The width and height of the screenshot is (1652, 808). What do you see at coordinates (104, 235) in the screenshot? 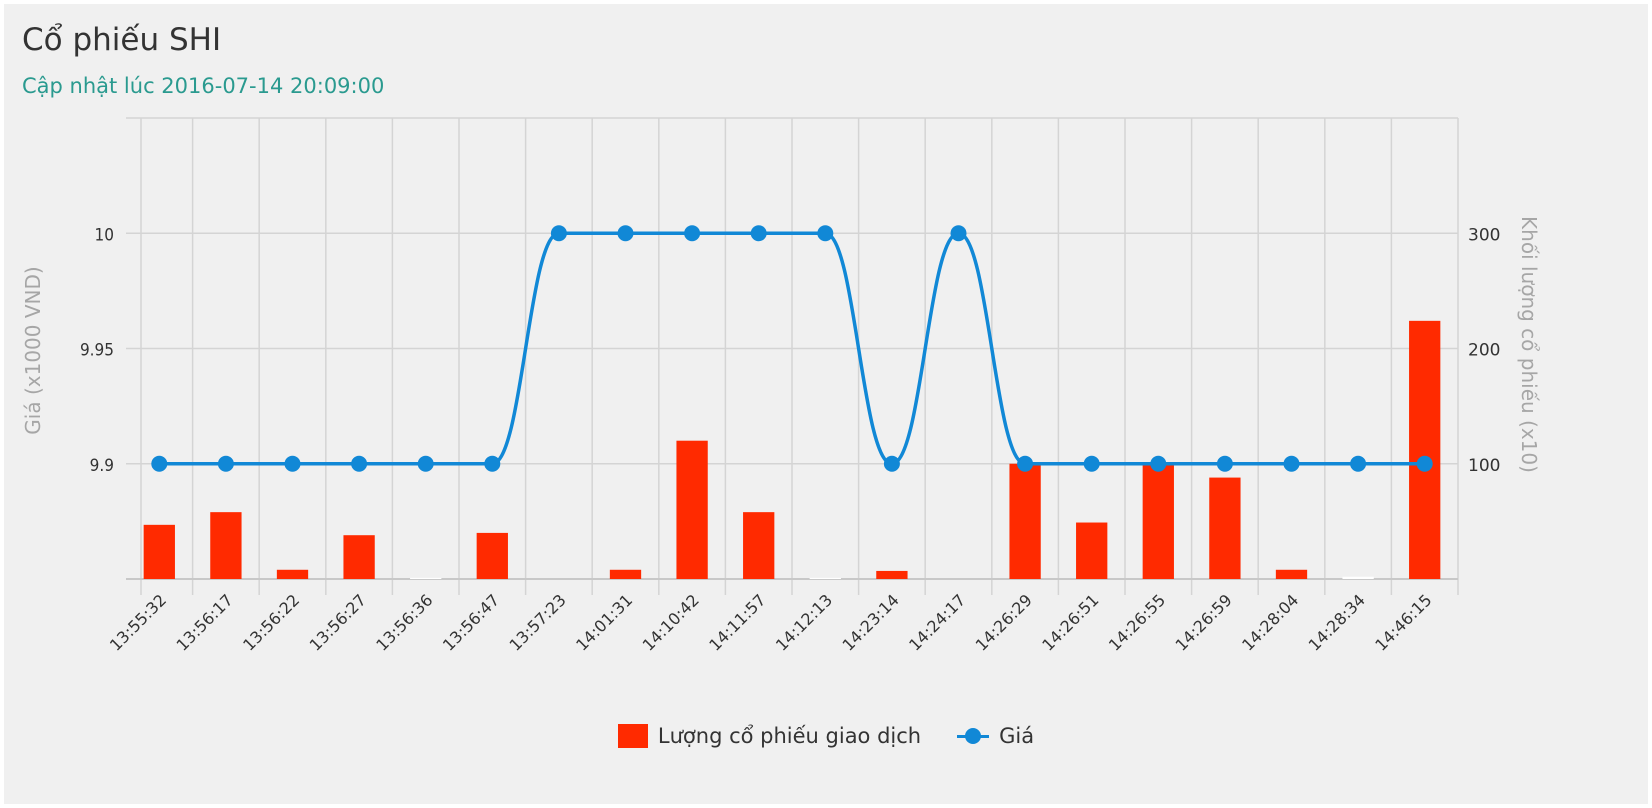
I see `y-left-tick-label: 10` at bounding box center [104, 235].